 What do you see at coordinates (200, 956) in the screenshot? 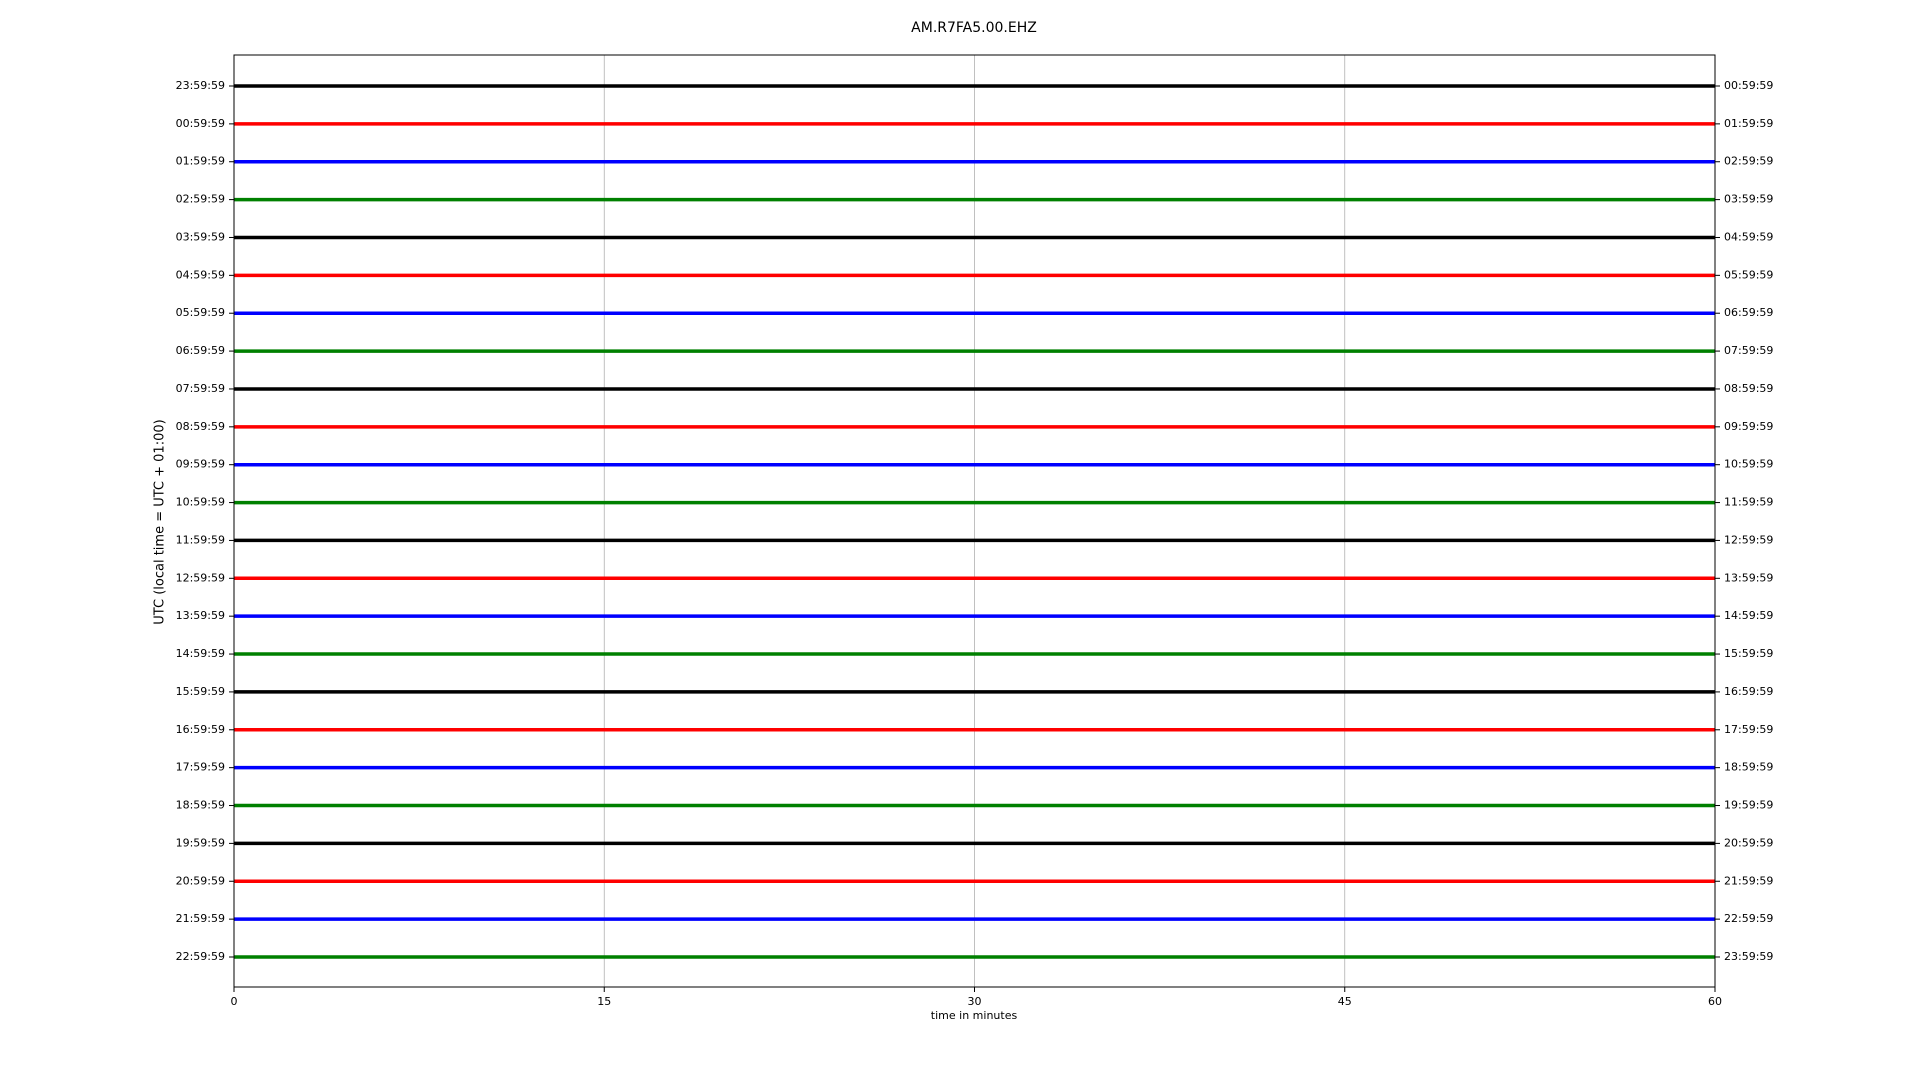
I see `y-tick-label: 22:59:59` at bounding box center [200, 956].